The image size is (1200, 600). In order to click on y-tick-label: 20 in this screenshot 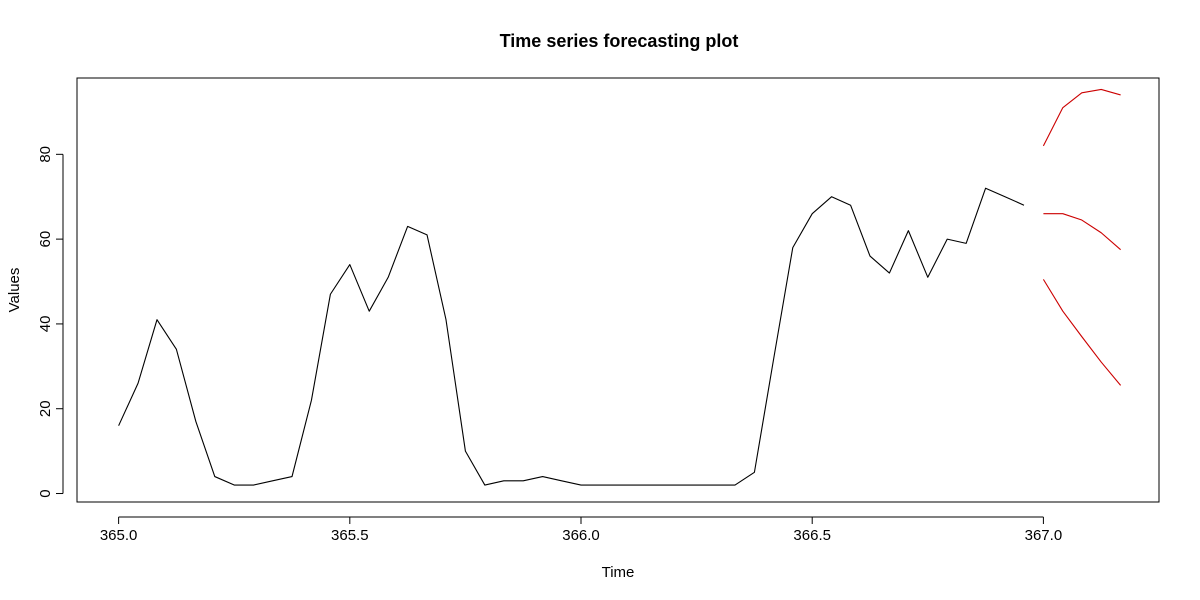, I will do `click(45, 408)`.